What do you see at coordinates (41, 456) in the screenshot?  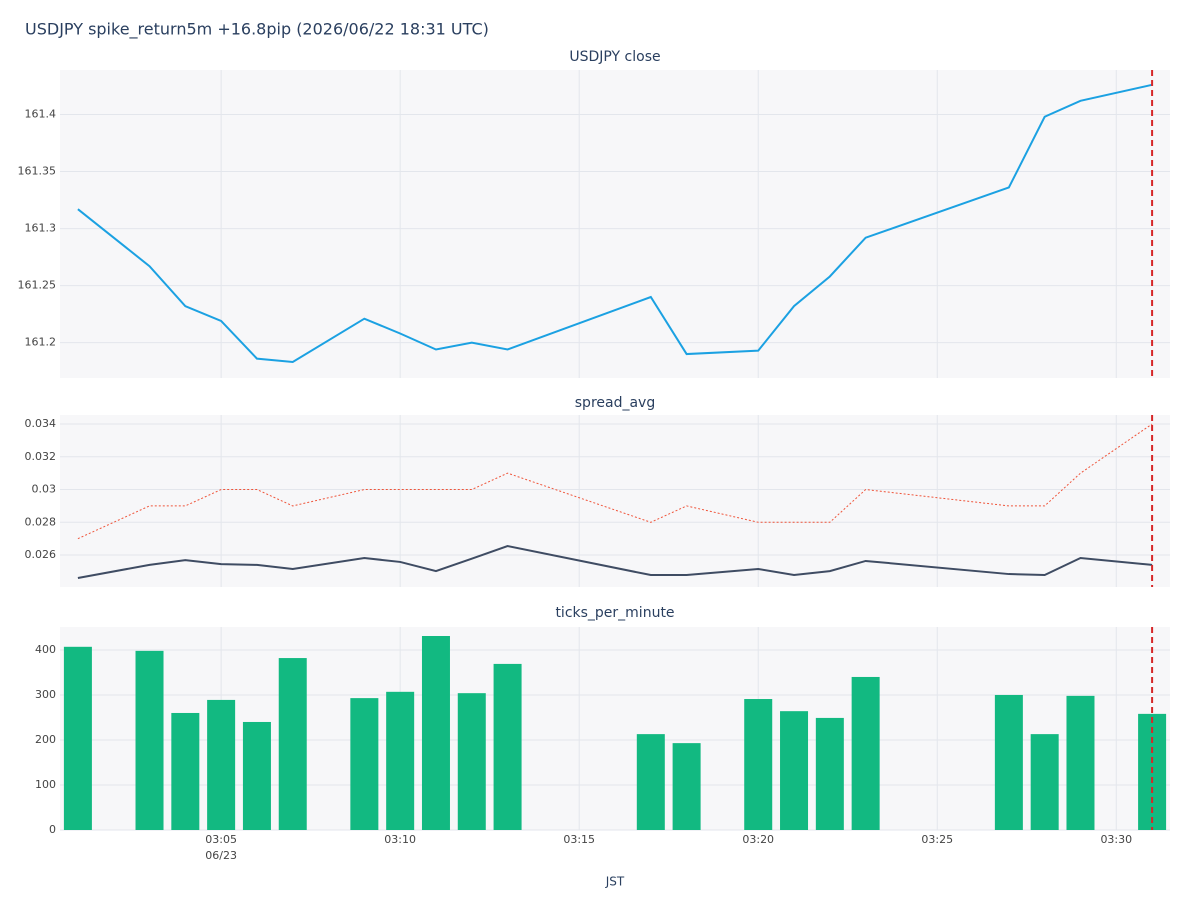 I see `y-tick-label: 0.032` at bounding box center [41, 456].